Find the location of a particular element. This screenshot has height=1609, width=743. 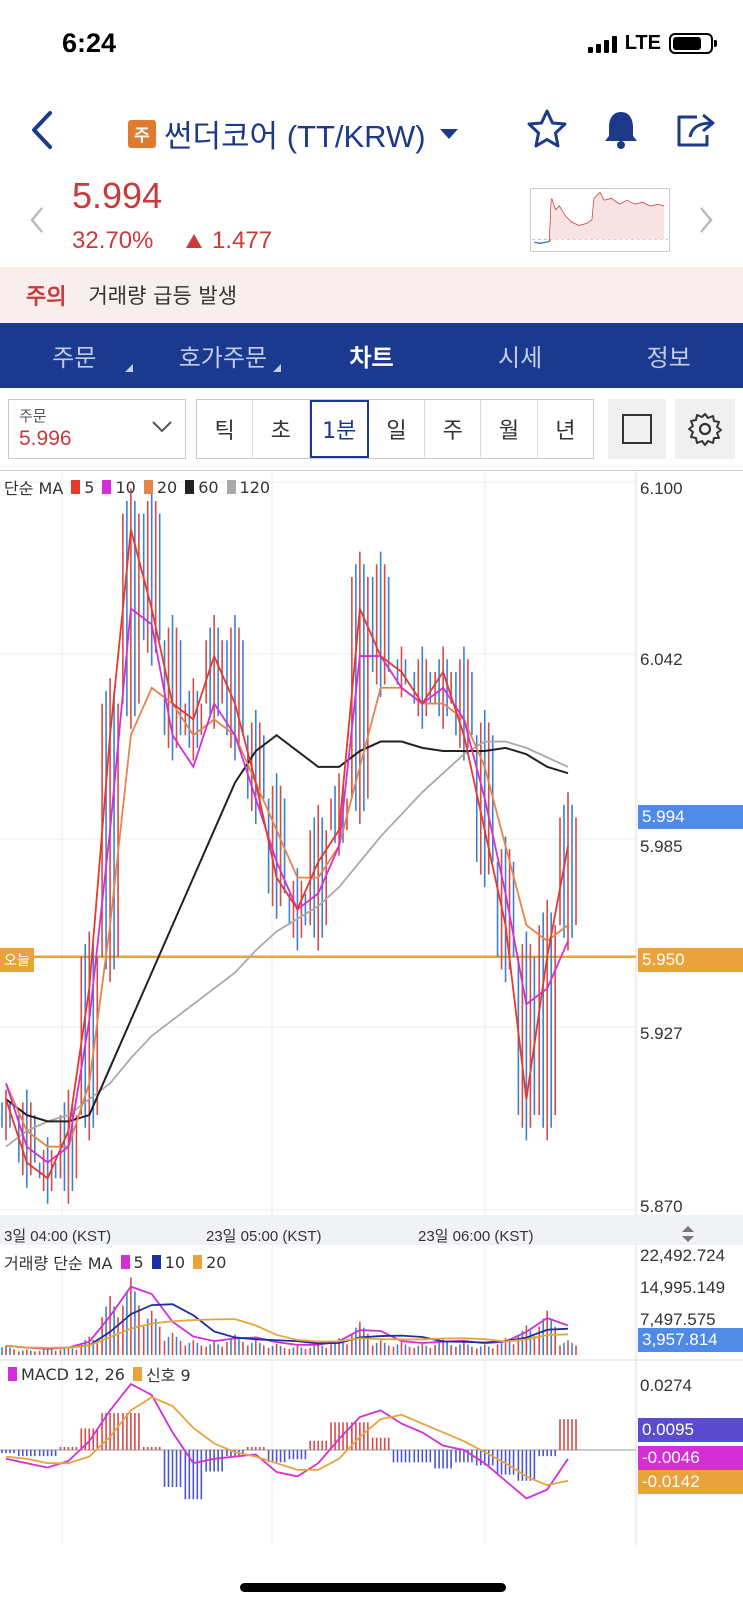

ma60-swatch is located at coordinates (190, 487).